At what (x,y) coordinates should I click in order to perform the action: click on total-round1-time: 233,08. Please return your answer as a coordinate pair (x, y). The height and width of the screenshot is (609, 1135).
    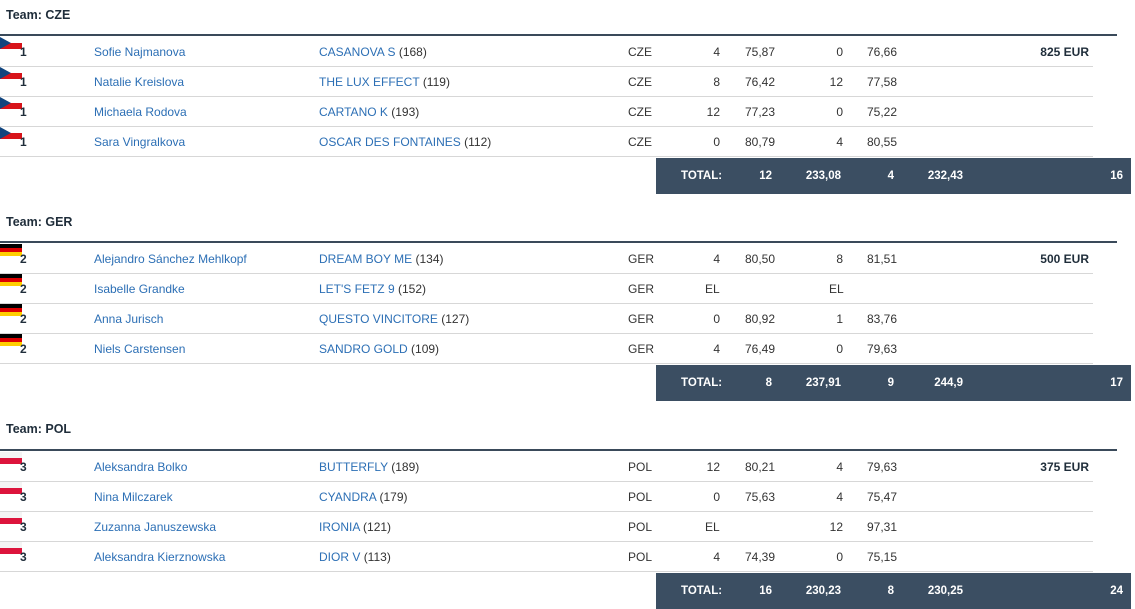
    Looking at the image, I should click on (823, 176).